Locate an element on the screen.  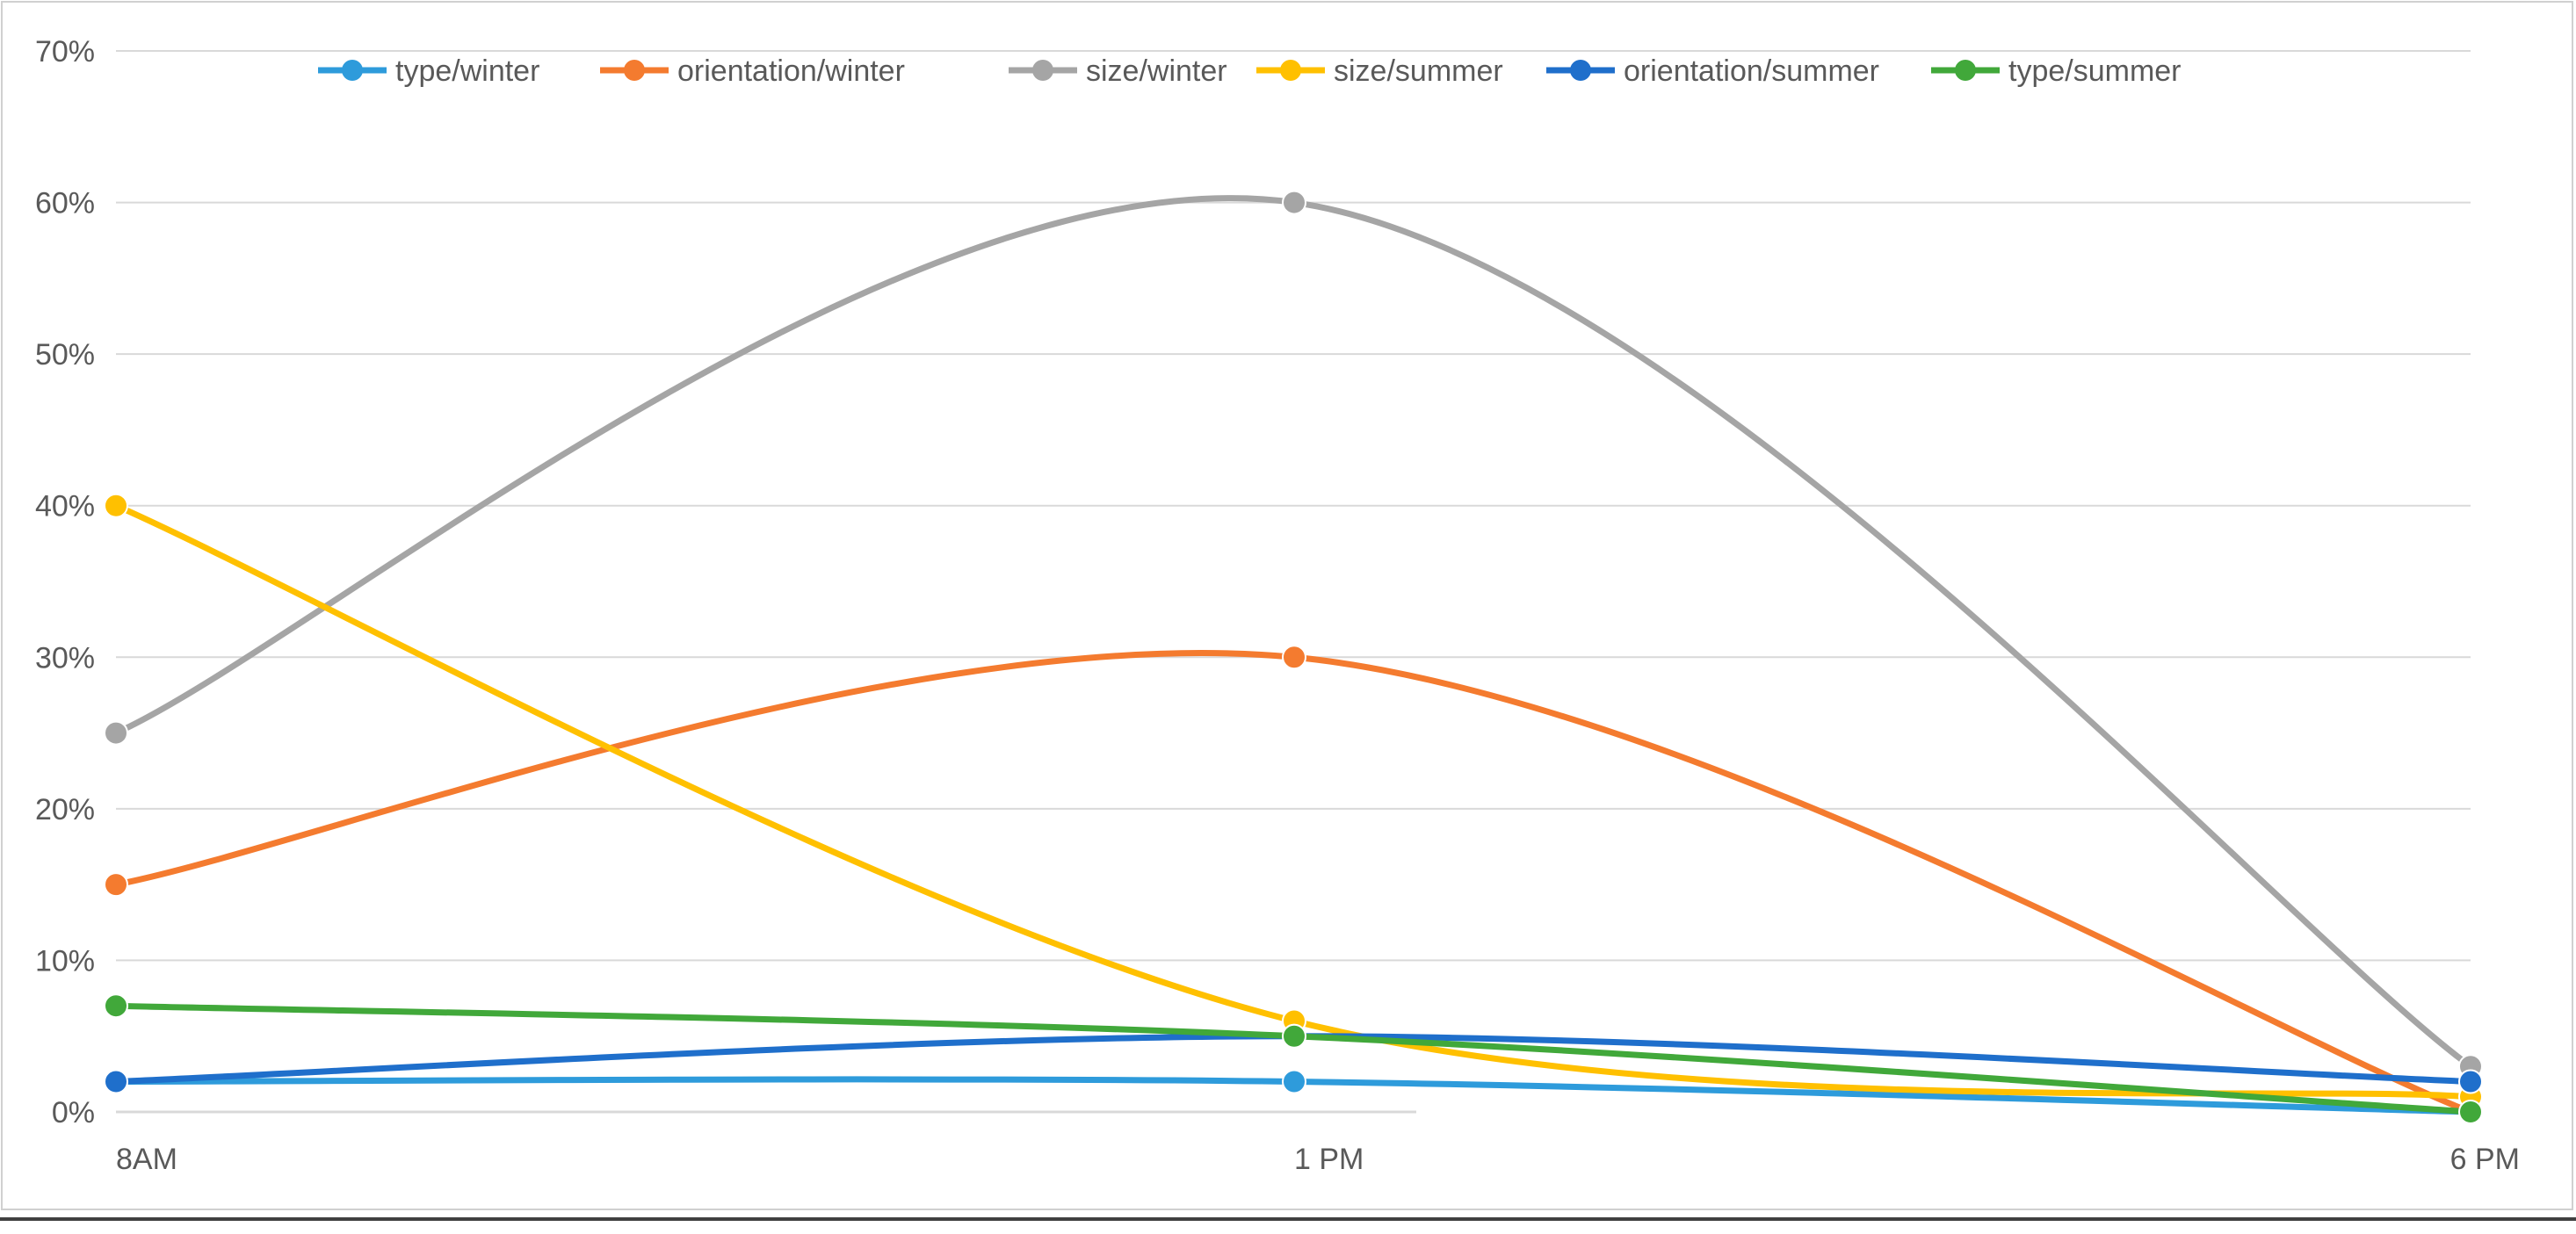
y-tick-label: 20% is located at coordinates (65, 809).